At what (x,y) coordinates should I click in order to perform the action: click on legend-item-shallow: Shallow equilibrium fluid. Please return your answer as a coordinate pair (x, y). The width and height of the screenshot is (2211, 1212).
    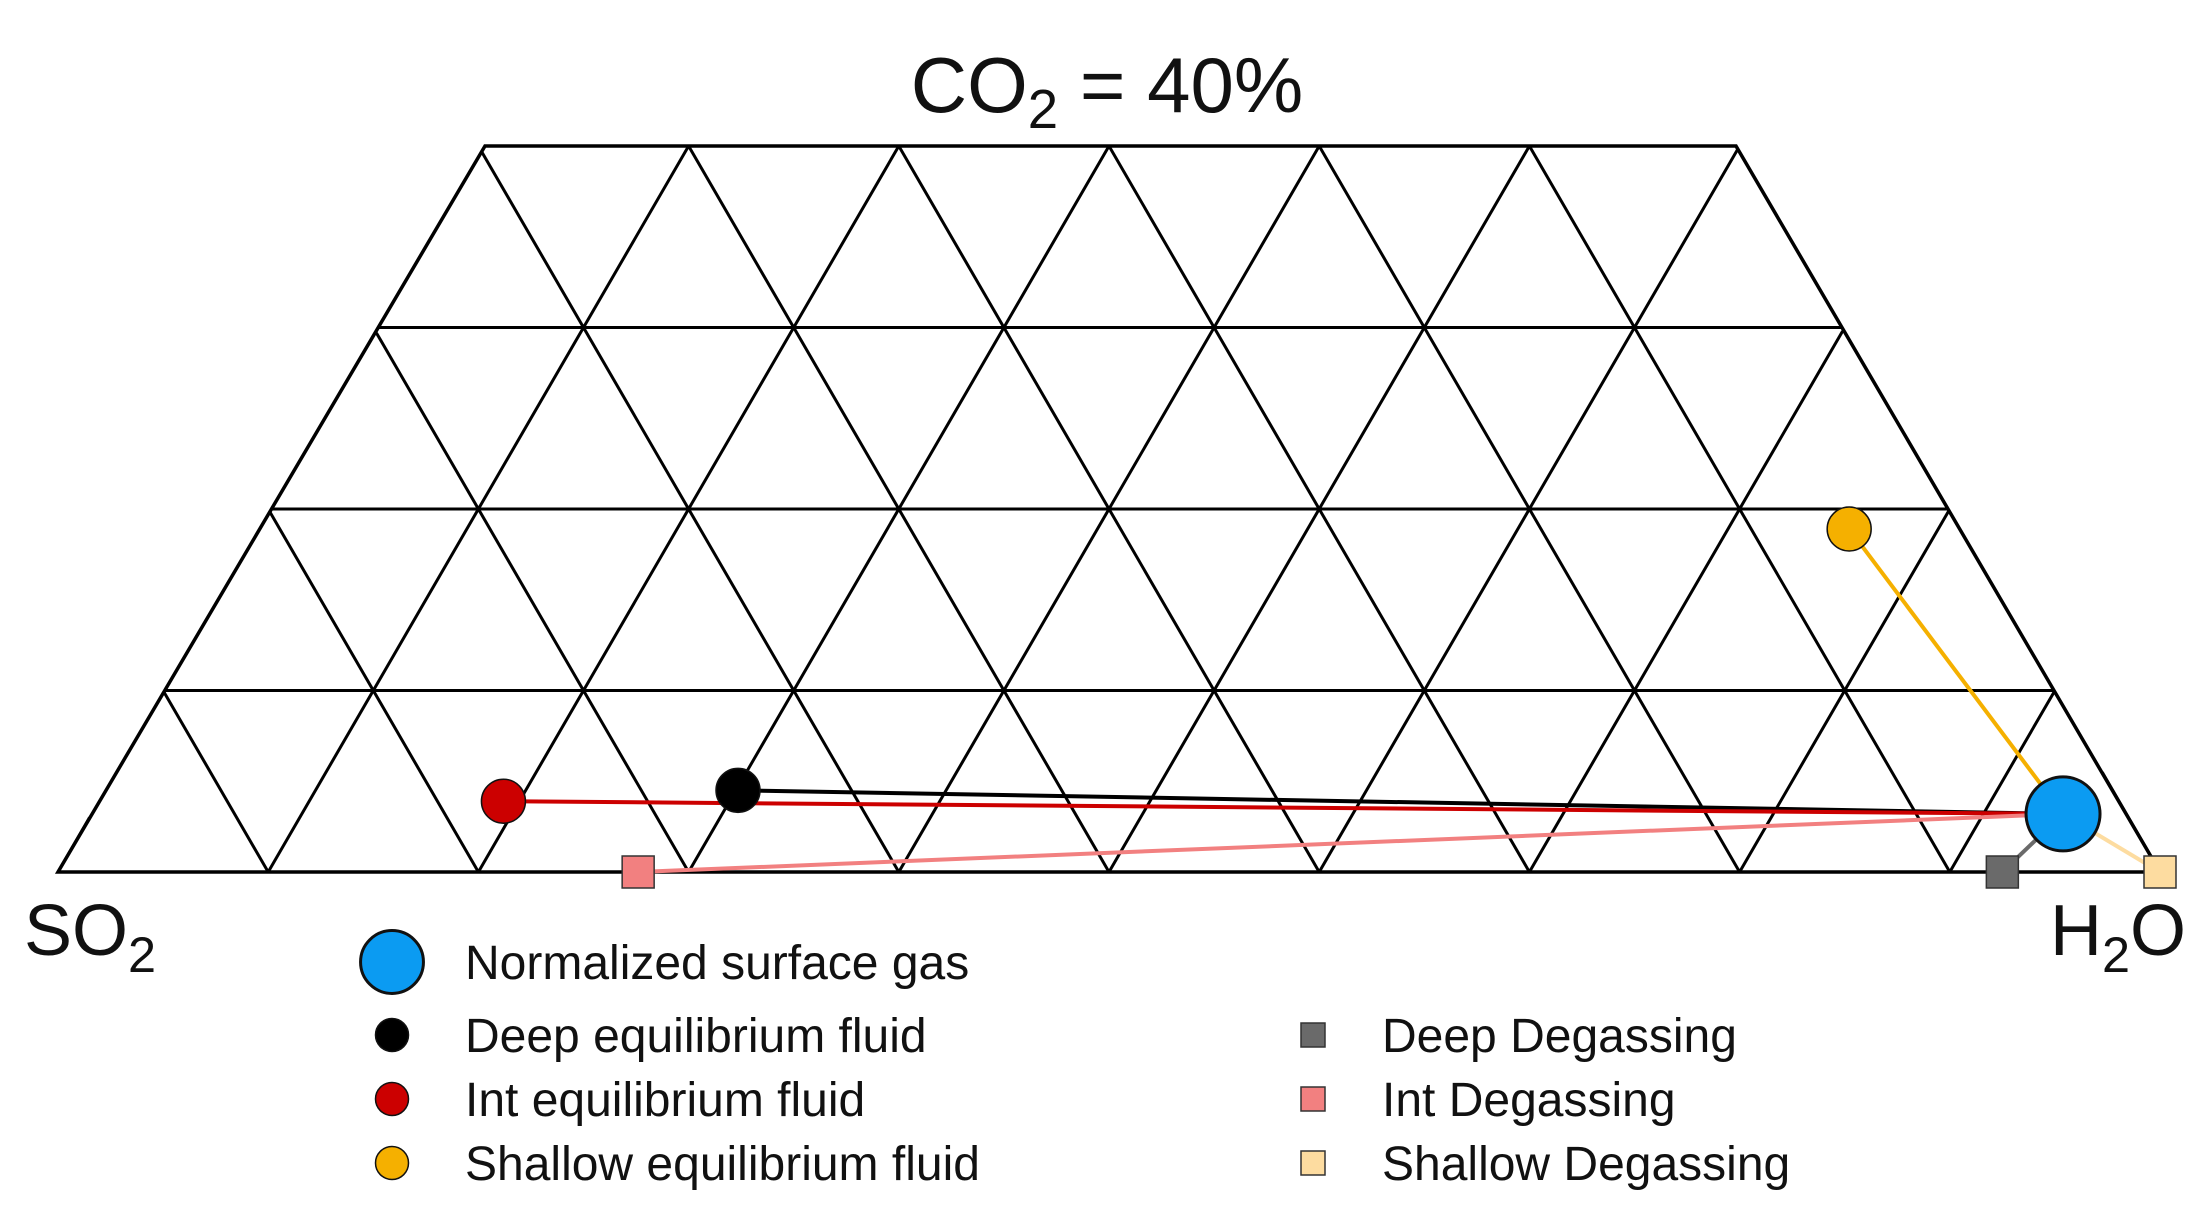
    Looking at the image, I should click on (677, 1164).